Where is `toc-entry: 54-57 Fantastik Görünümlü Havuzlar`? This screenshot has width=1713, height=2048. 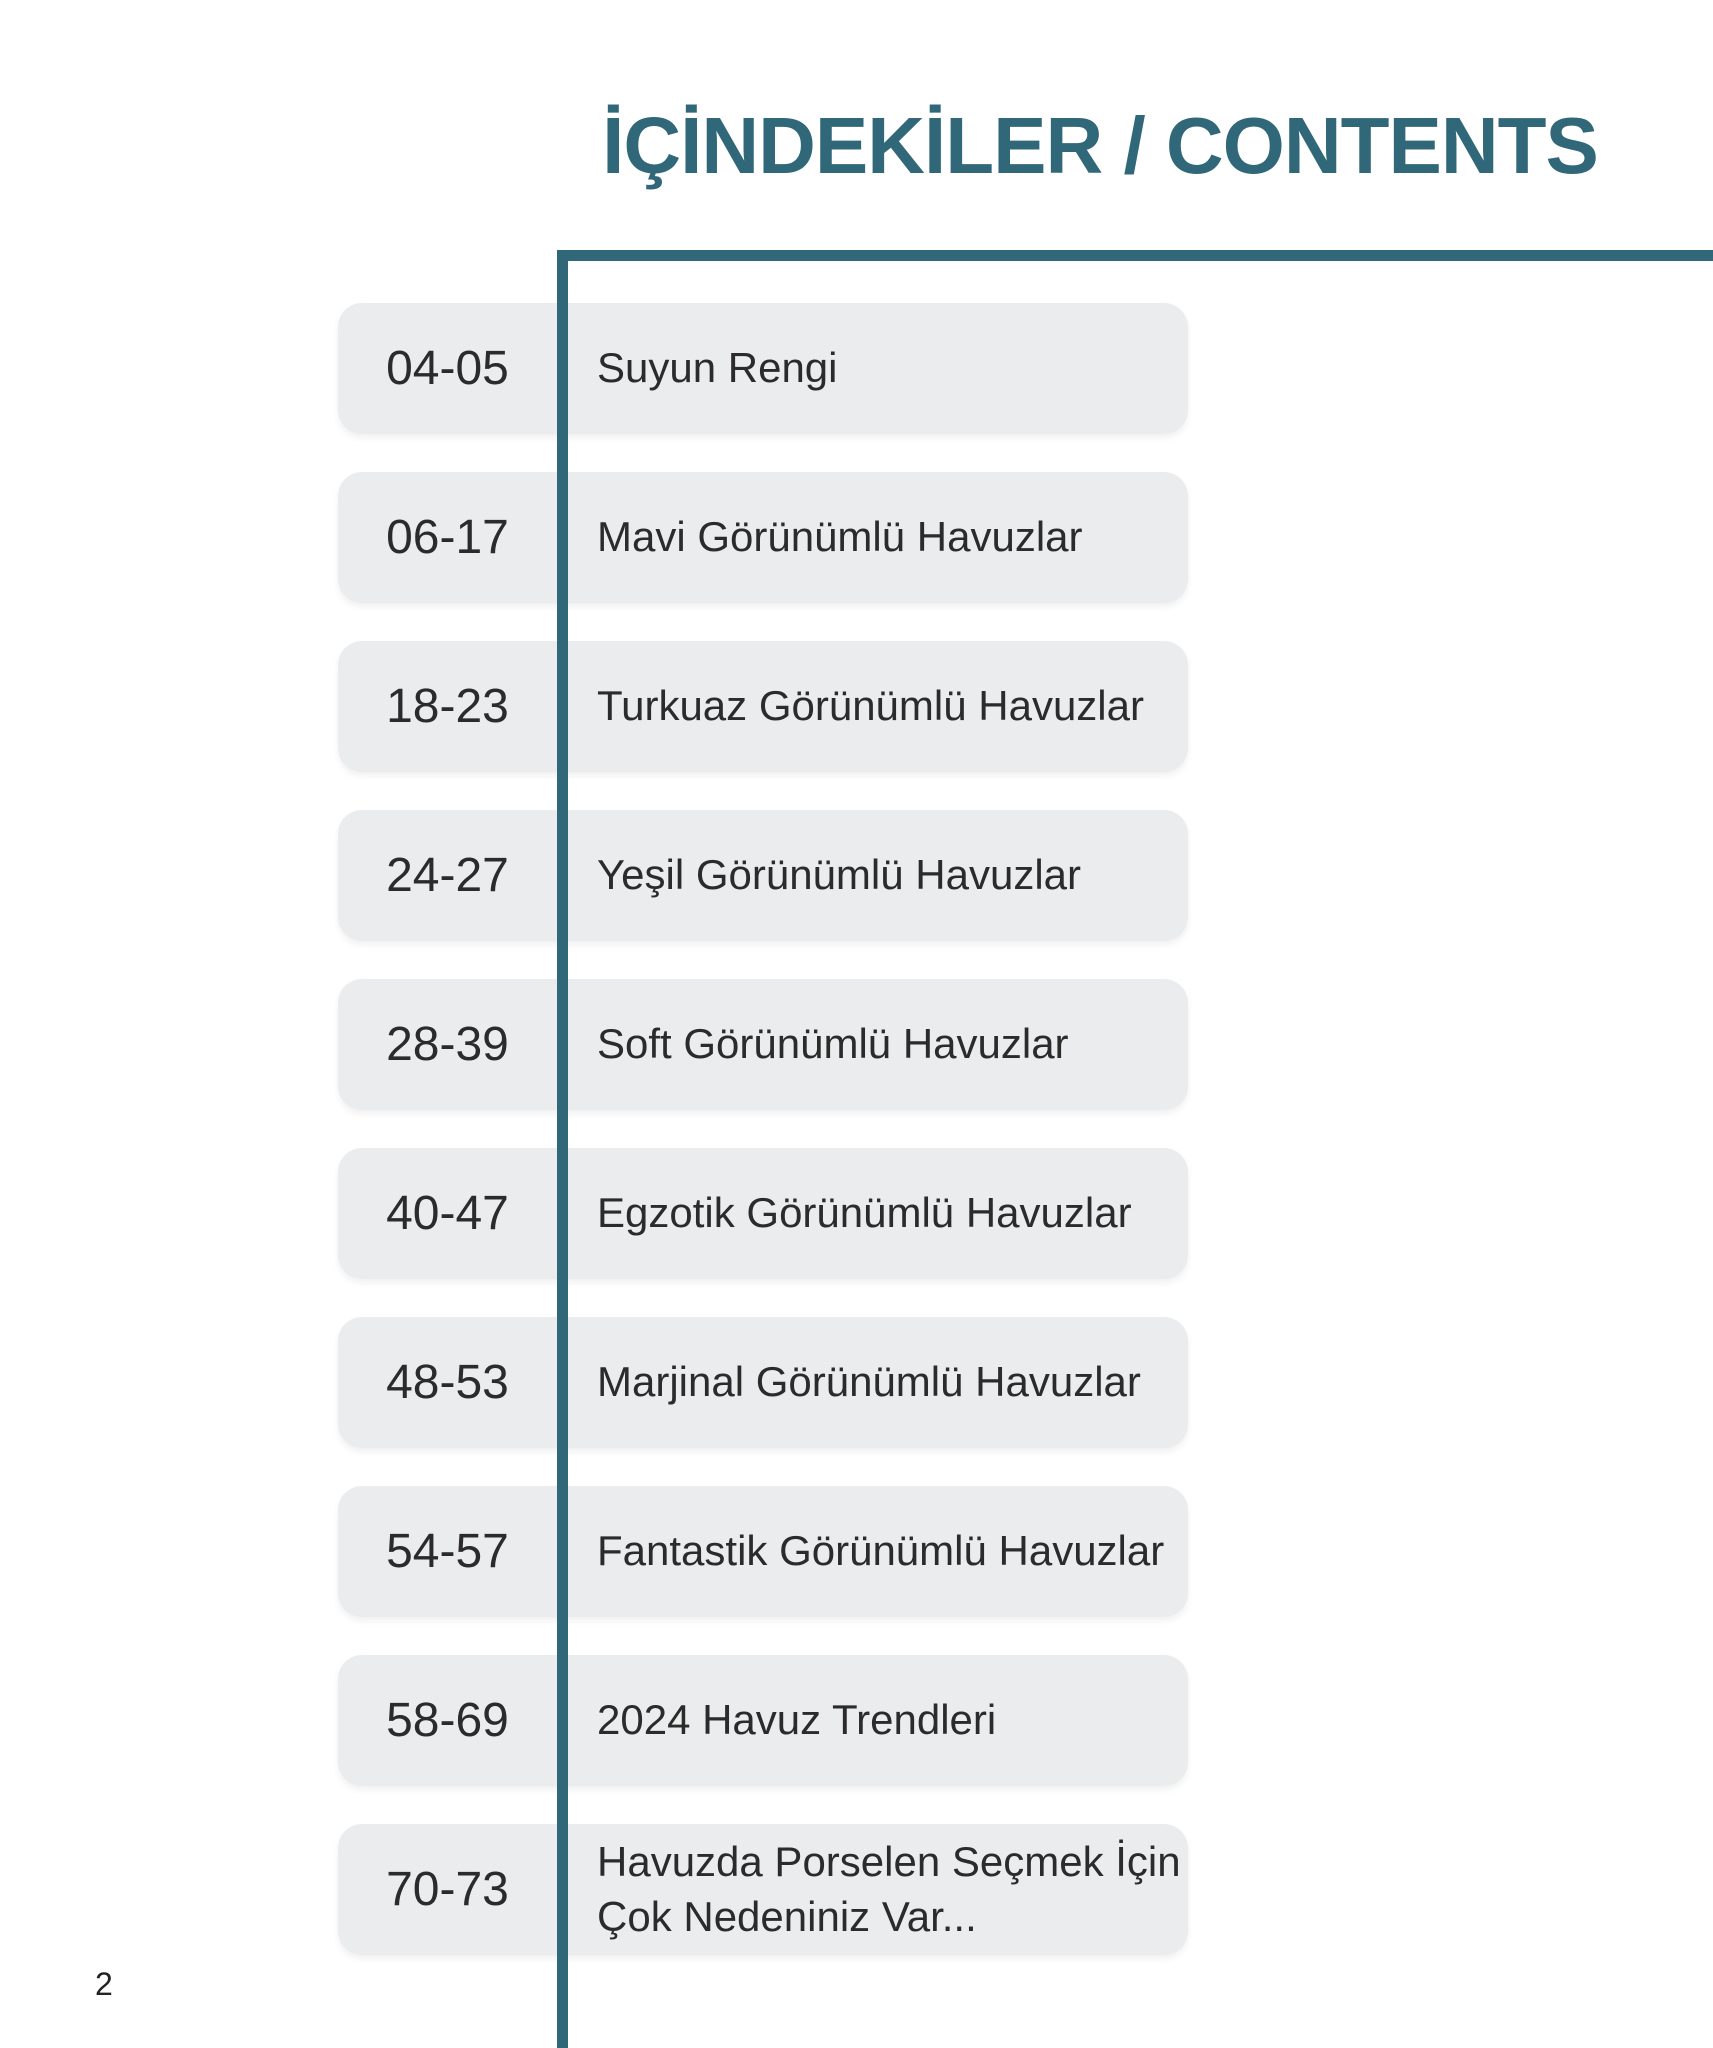 toc-entry: 54-57 Fantastik Görünümlü Havuzlar is located at coordinates (763, 1551).